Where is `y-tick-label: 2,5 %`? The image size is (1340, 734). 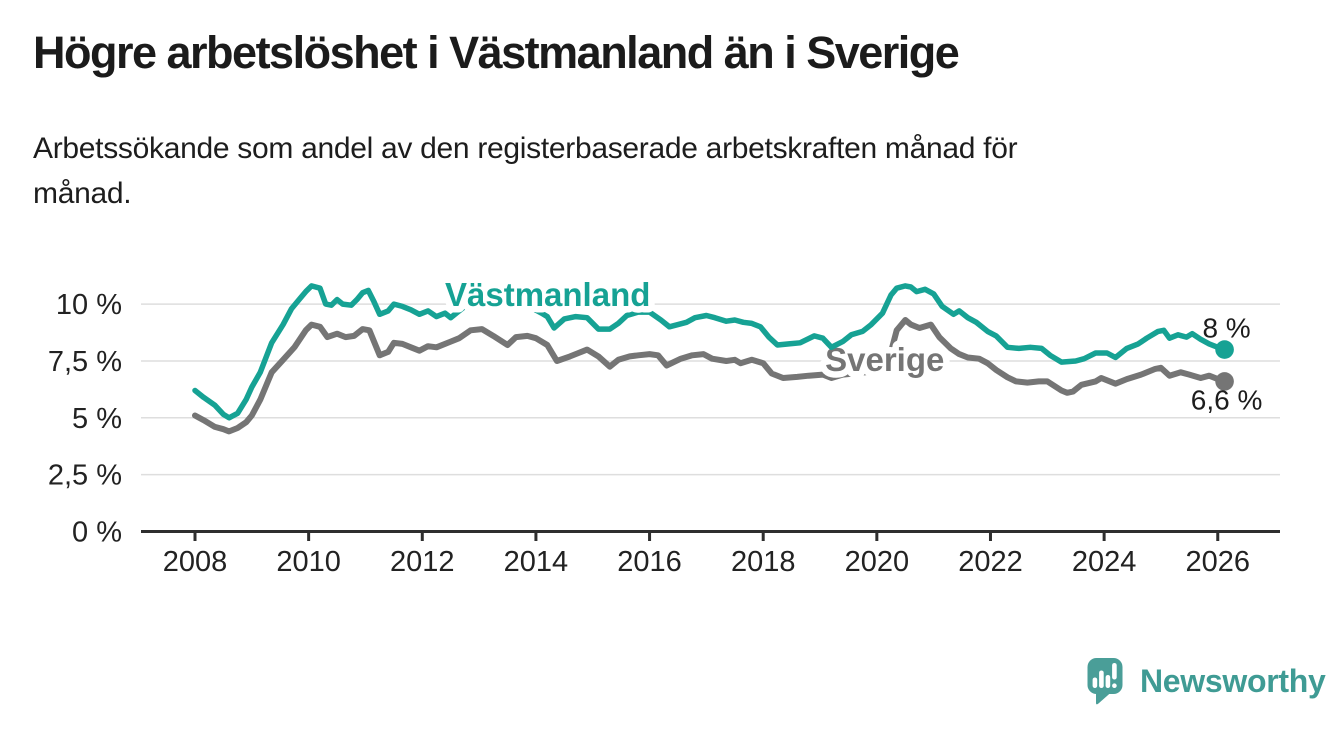 y-tick-label: 2,5 % is located at coordinates (85, 476).